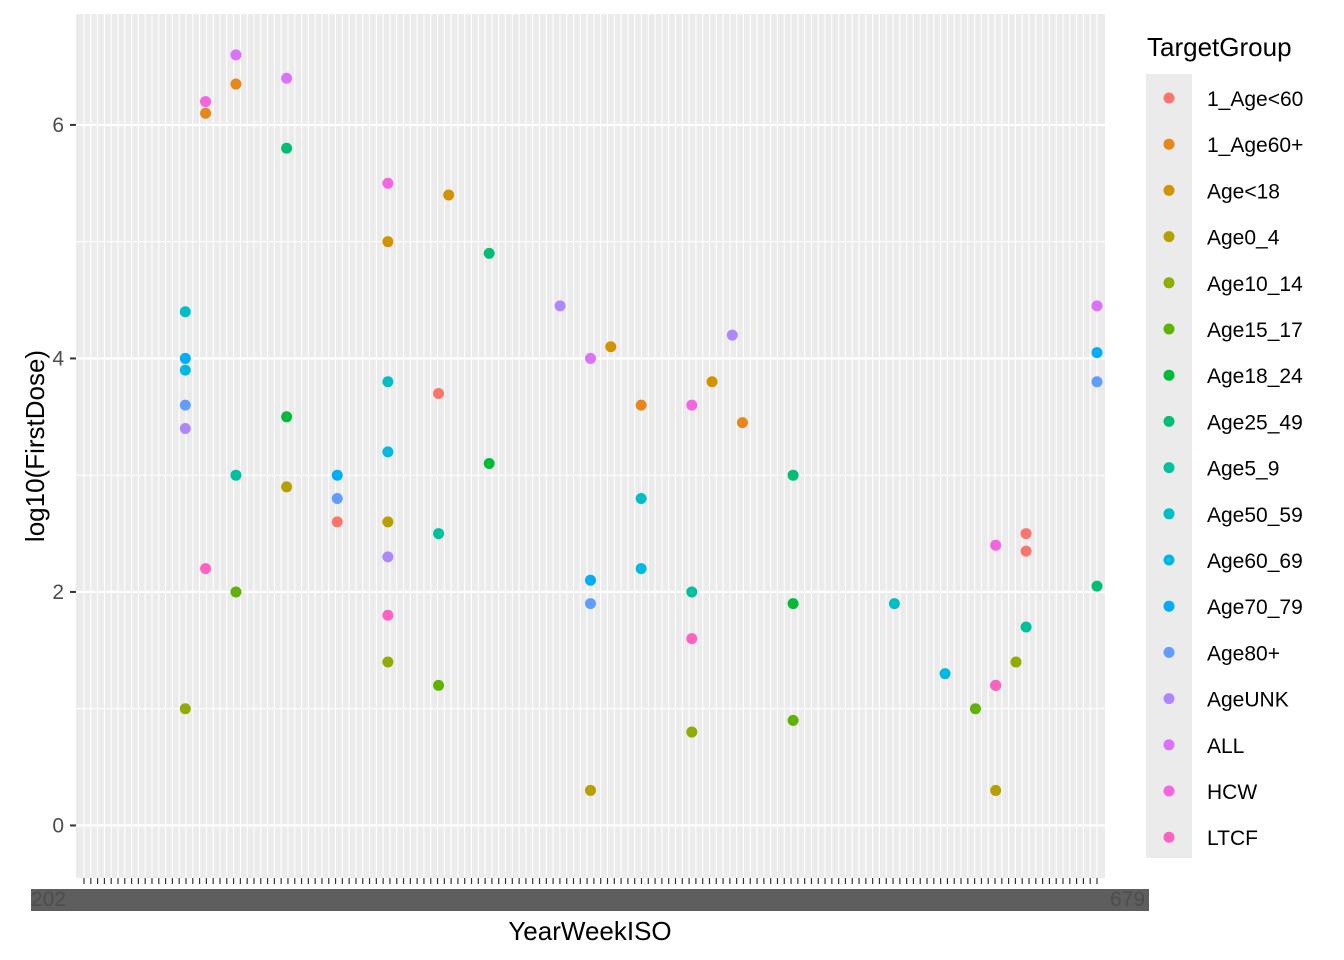 The width and height of the screenshot is (1344, 960). What do you see at coordinates (58, 825) in the screenshot?
I see `y-tick-label: 0` at bounding box center [58, 825].